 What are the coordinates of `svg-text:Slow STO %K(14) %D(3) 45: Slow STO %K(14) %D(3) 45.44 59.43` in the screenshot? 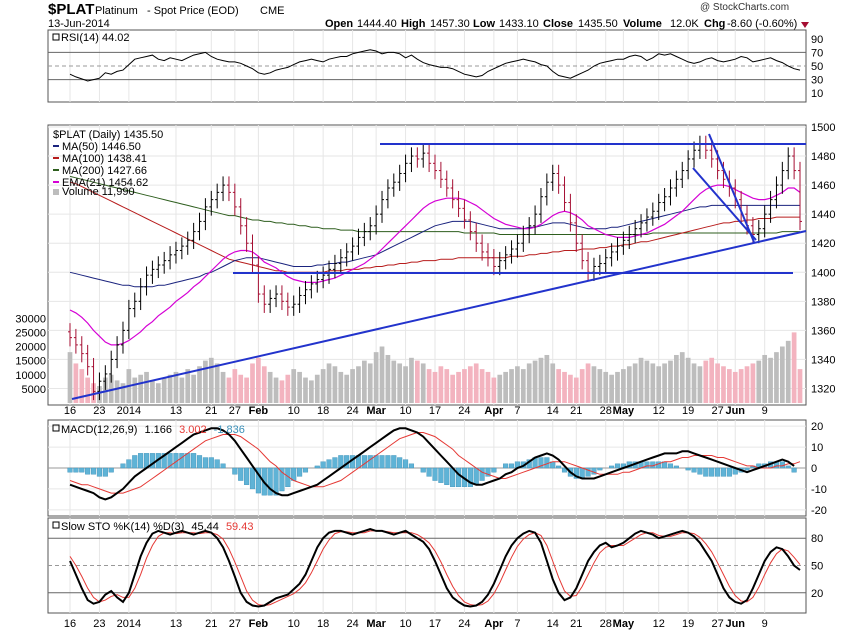 It's located at (157, 527).